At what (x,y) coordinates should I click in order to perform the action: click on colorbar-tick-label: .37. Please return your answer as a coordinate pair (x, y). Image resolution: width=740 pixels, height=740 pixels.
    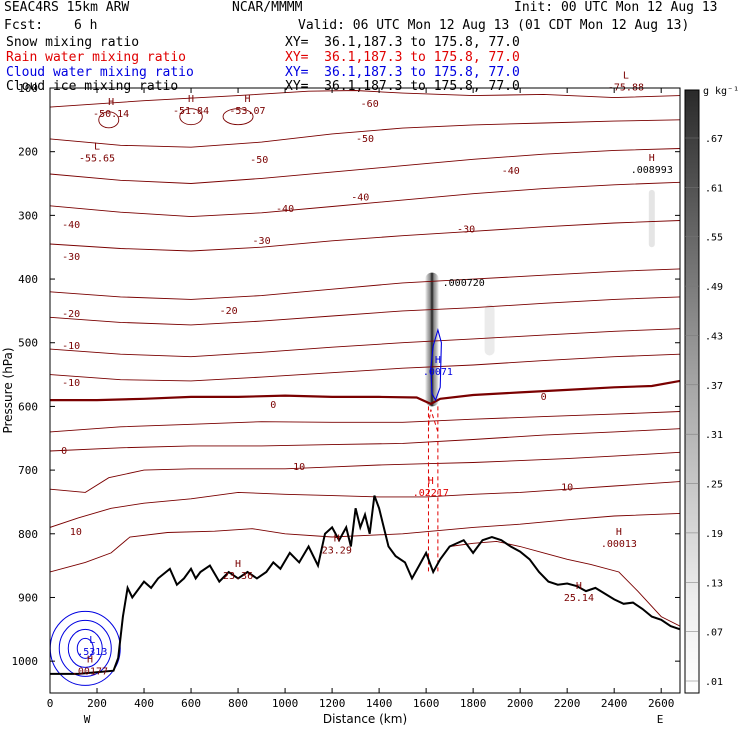
    Looking at the image, I should click on (714, 386).